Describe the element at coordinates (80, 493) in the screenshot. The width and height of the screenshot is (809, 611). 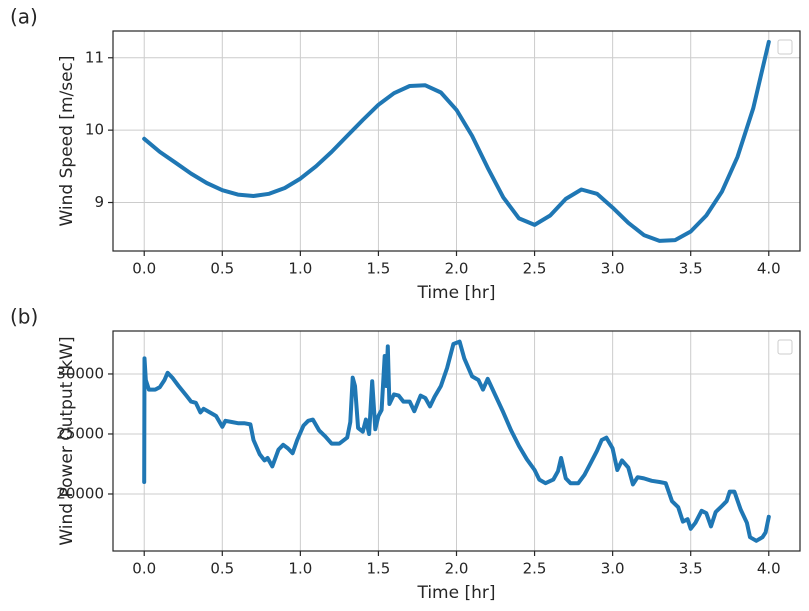
I see `y-tick-label: 20000` at that location.